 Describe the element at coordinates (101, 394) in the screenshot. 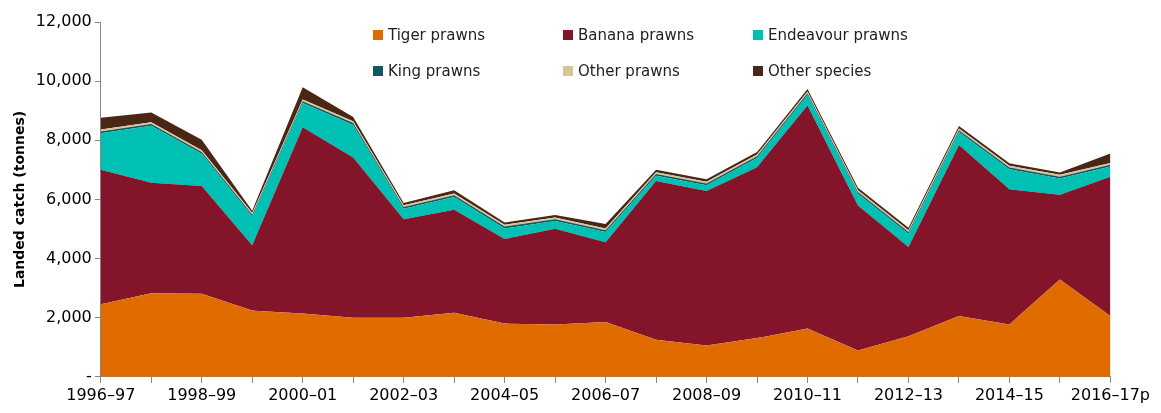

I see `x-tick-label: 1996–97` at that location.